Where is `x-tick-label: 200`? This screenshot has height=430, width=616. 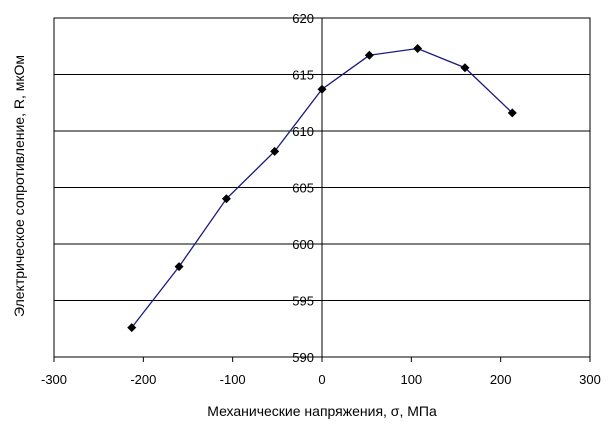
x-tick-label: 200 is located at coordinates (501, 379).